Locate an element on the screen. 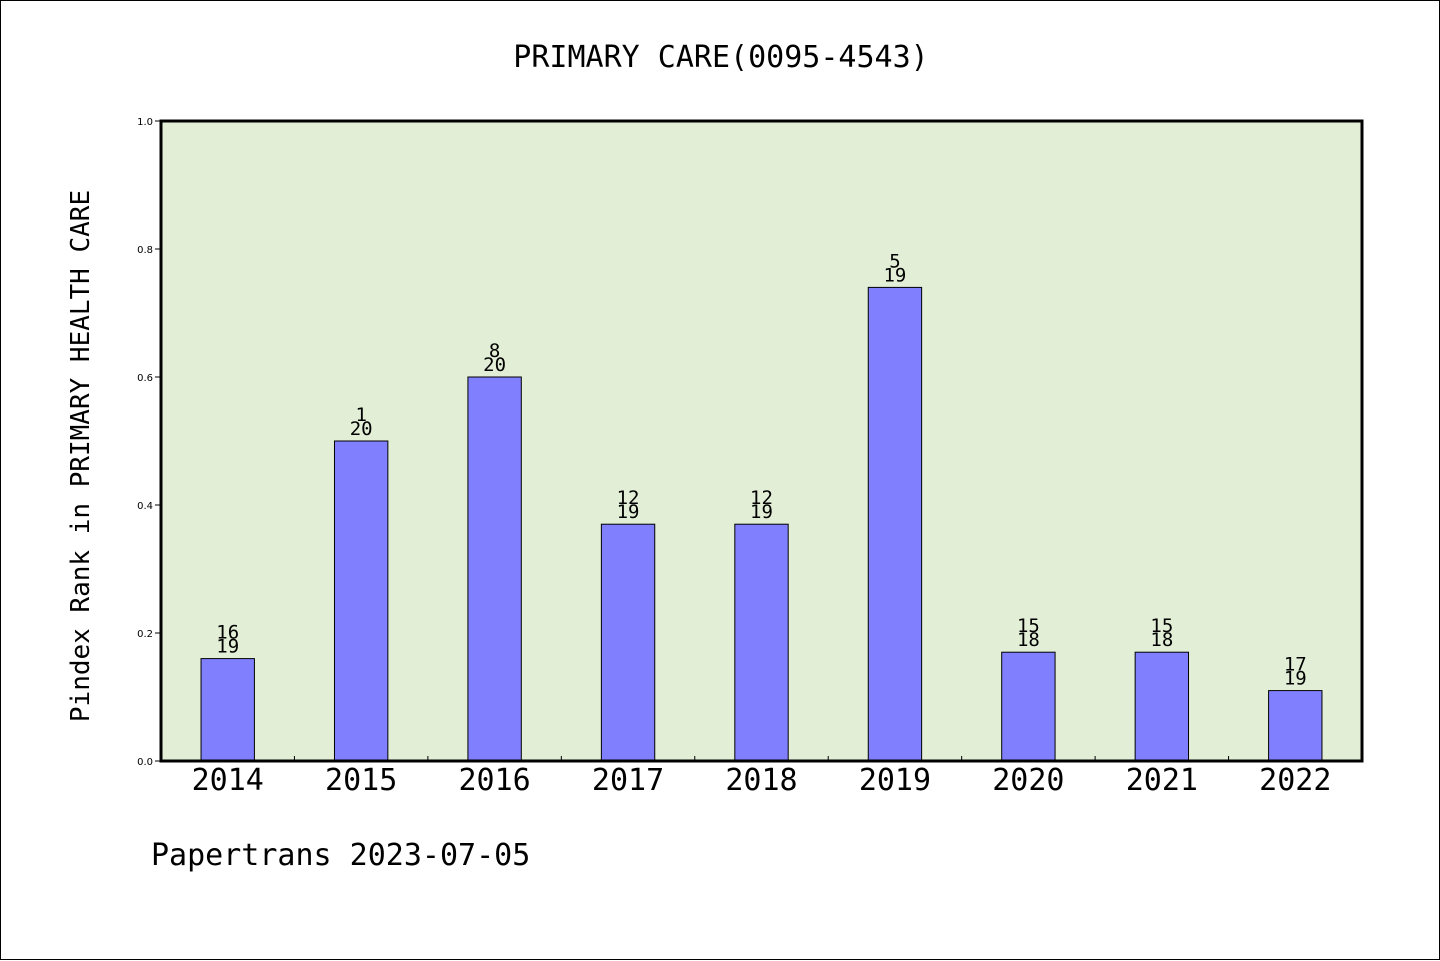  x-tick-label: 2022 is located at coordinates (1295, 780).